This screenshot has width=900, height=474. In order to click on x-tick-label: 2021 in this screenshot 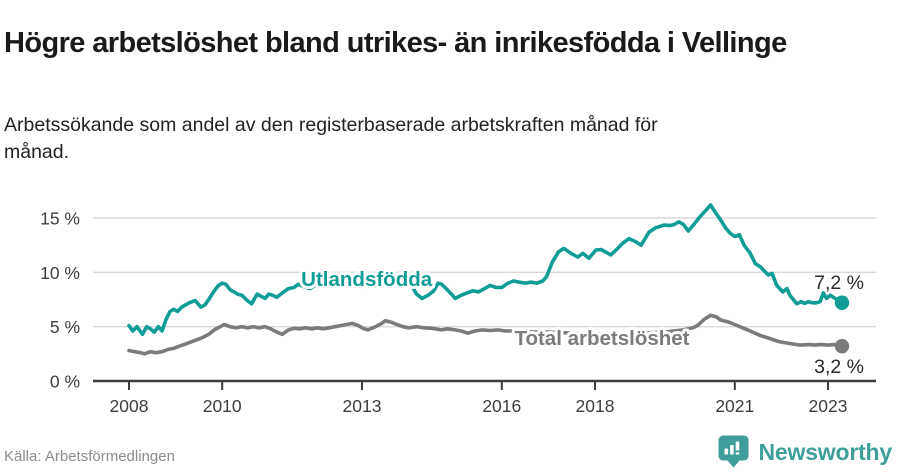, I will do `click(734, 406)`.